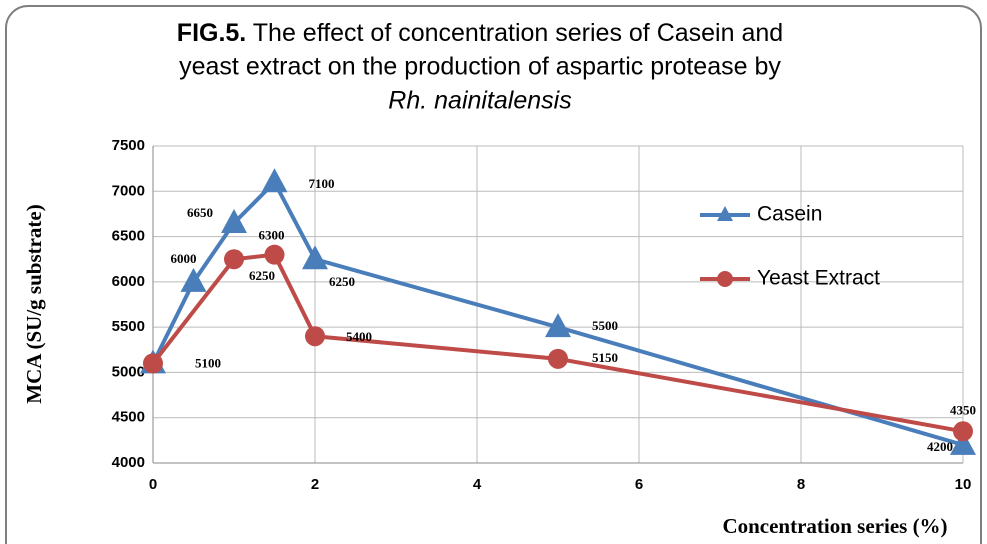  What do you see at coordinates (322, 183) in the screenshot?
I see `data-label: 7100` at bounding box center [322, 183].